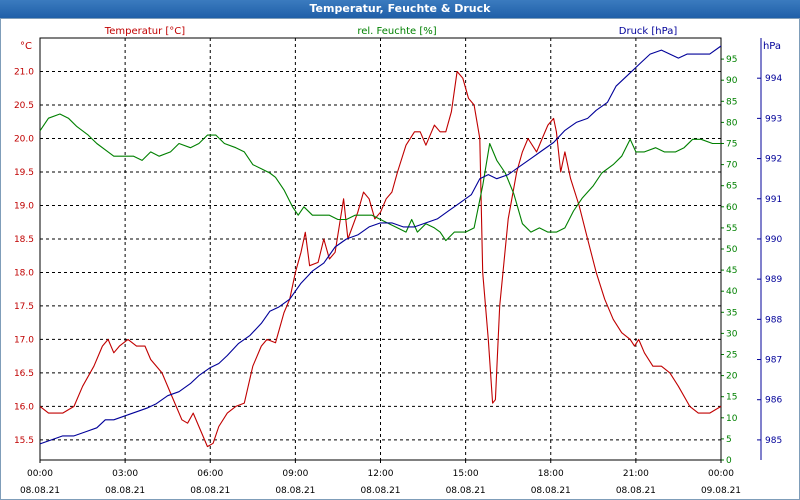 This screenshot has width=800, height=500. I want to click on humidity-tick-label: 20, so click(732, 377).